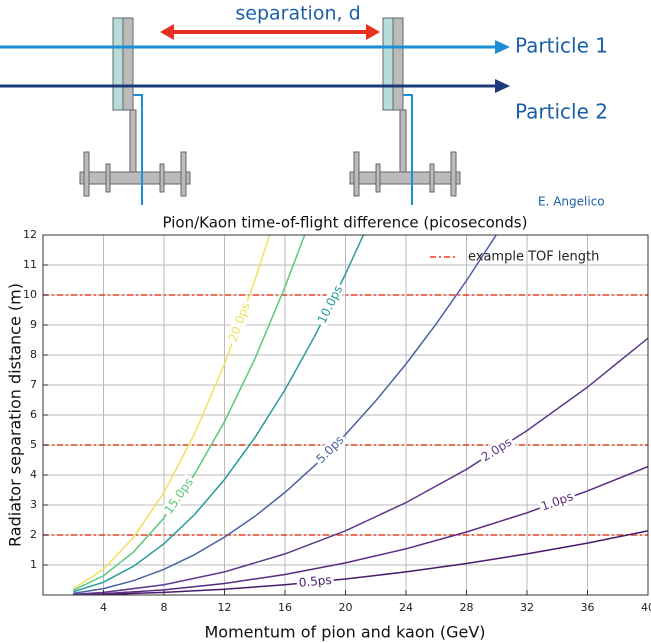 Image resolution: width=651 pixels, height=643 pixels. I want to click on legend-label: example TOF length, so click(533, 257).